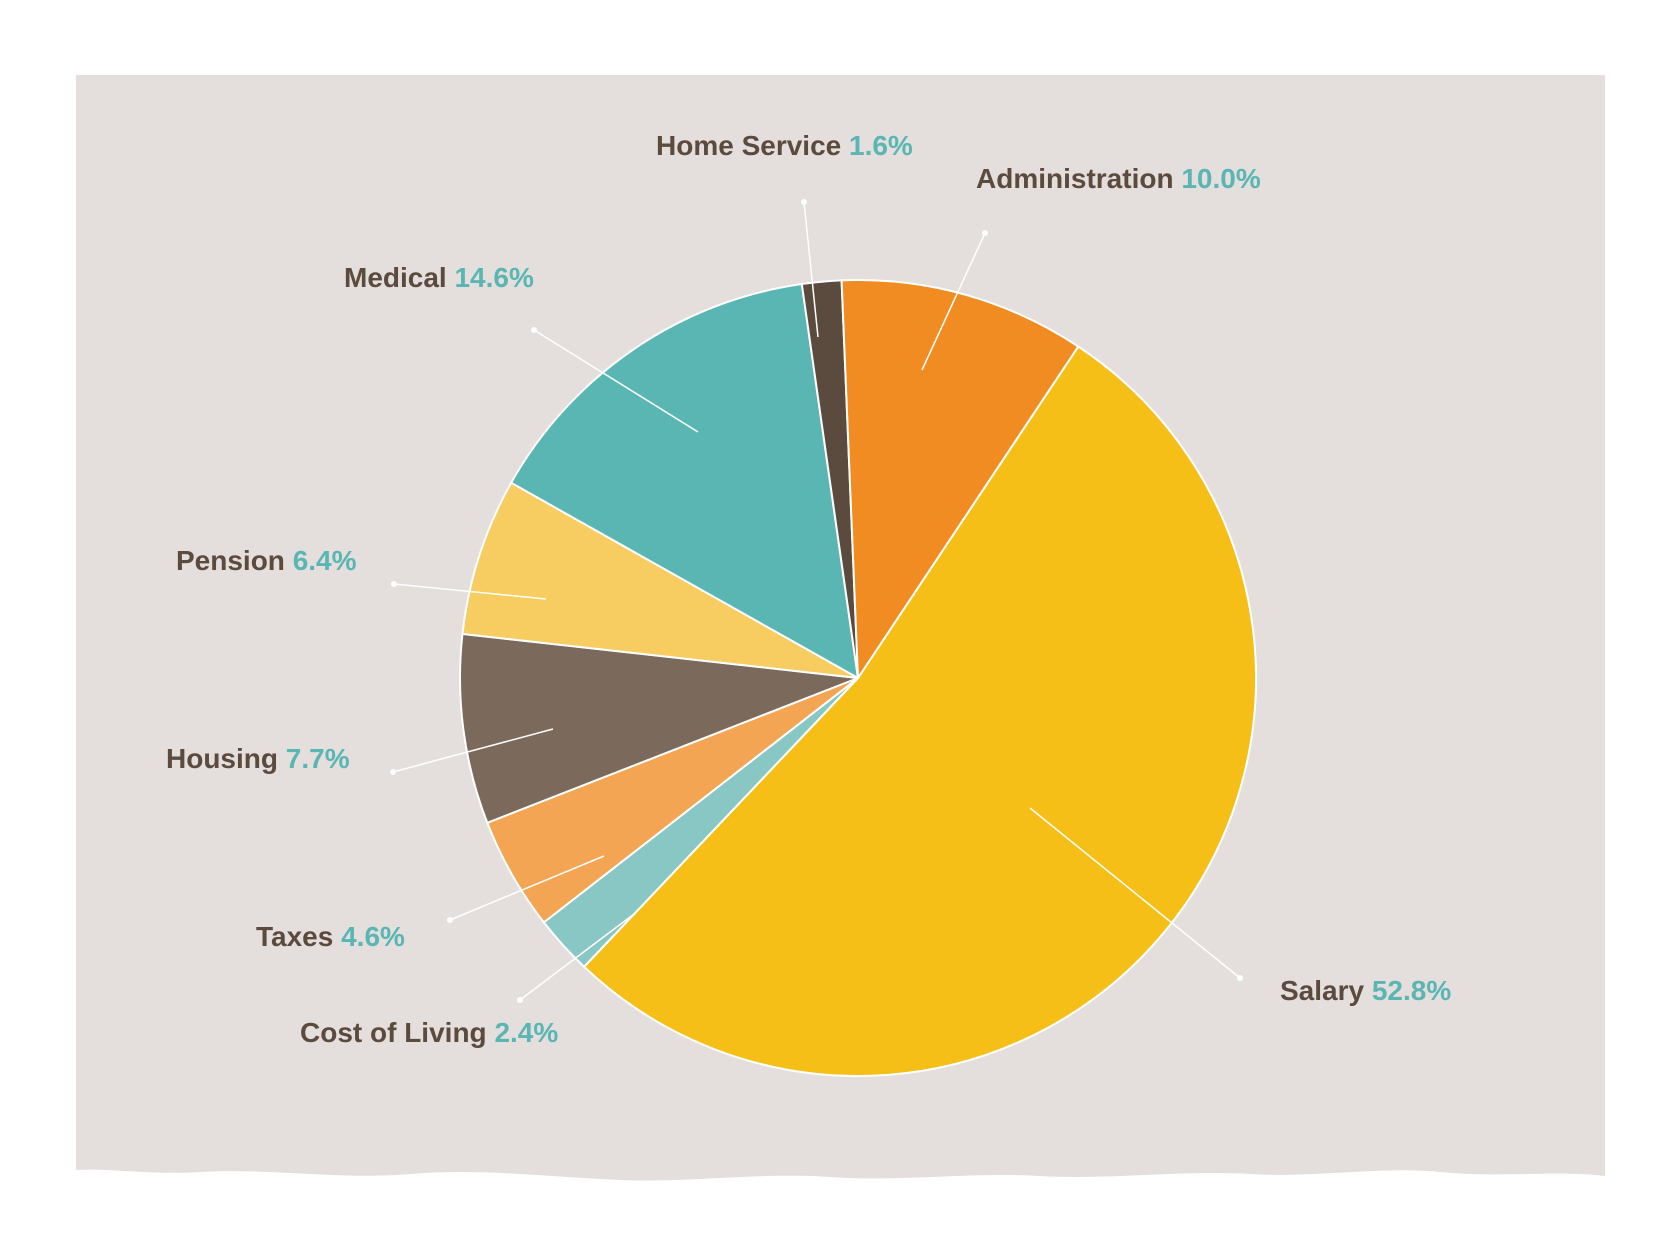 This screenshot has width=1667, height=1250. I want to click on leader-line-taxes, so click(527, 888).